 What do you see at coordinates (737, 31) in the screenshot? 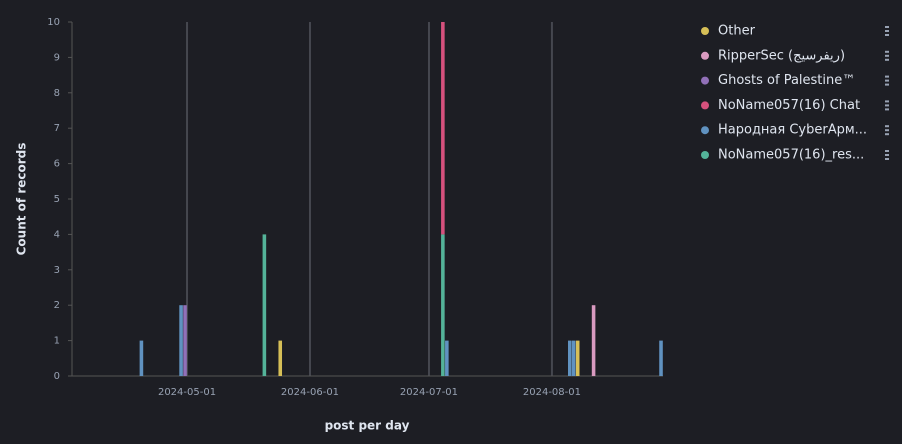
I see `legend-label: Other` at bounding box center [737, 31].